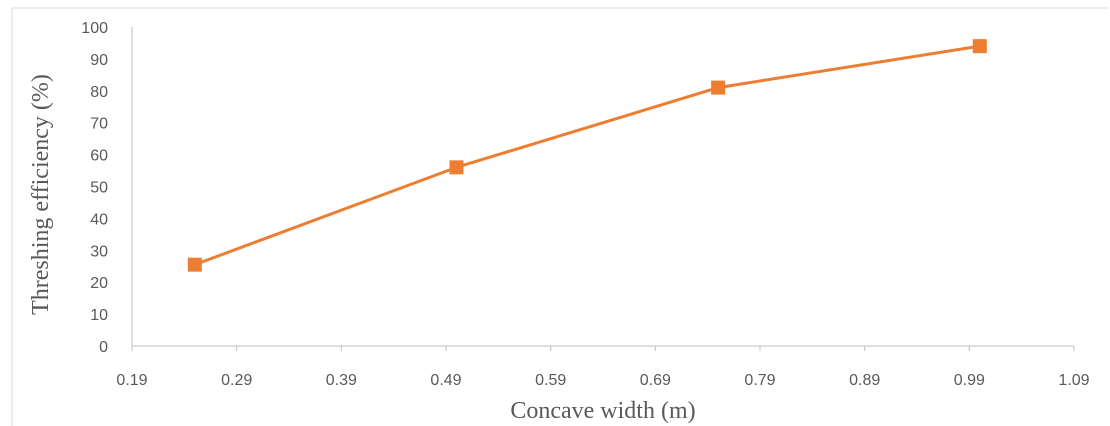 This screenshot has height=426, width=1110. What do you see at coordinates (99, 219) in the screenshot?
I see `y-tick-label: 40` at bounding box center [99, 219].